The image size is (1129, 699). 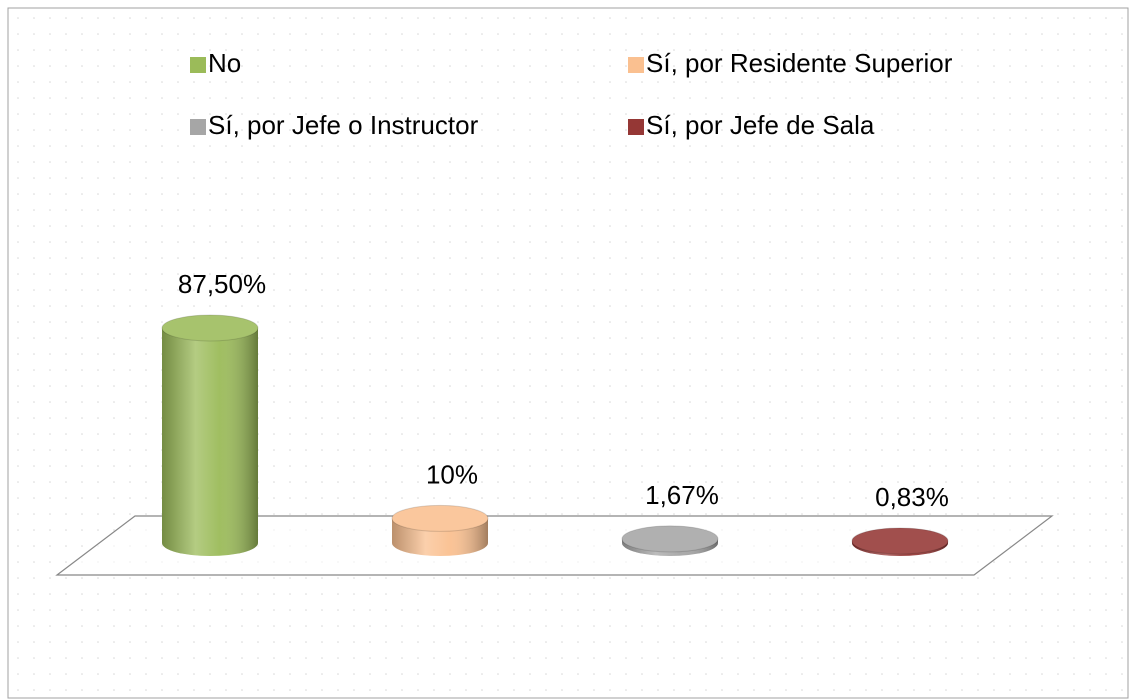 I want to click on data-label: 10%, so click(x=452, y=474).